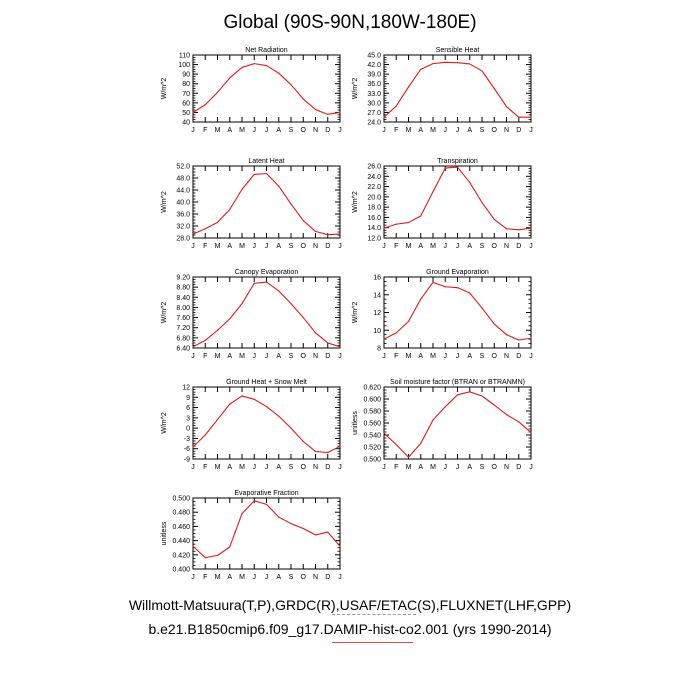 This screenshot has width=700, height=700. Describe the element at coordinates (482, 246) in the screenshot. I see `x-tick-label: S` at that location.